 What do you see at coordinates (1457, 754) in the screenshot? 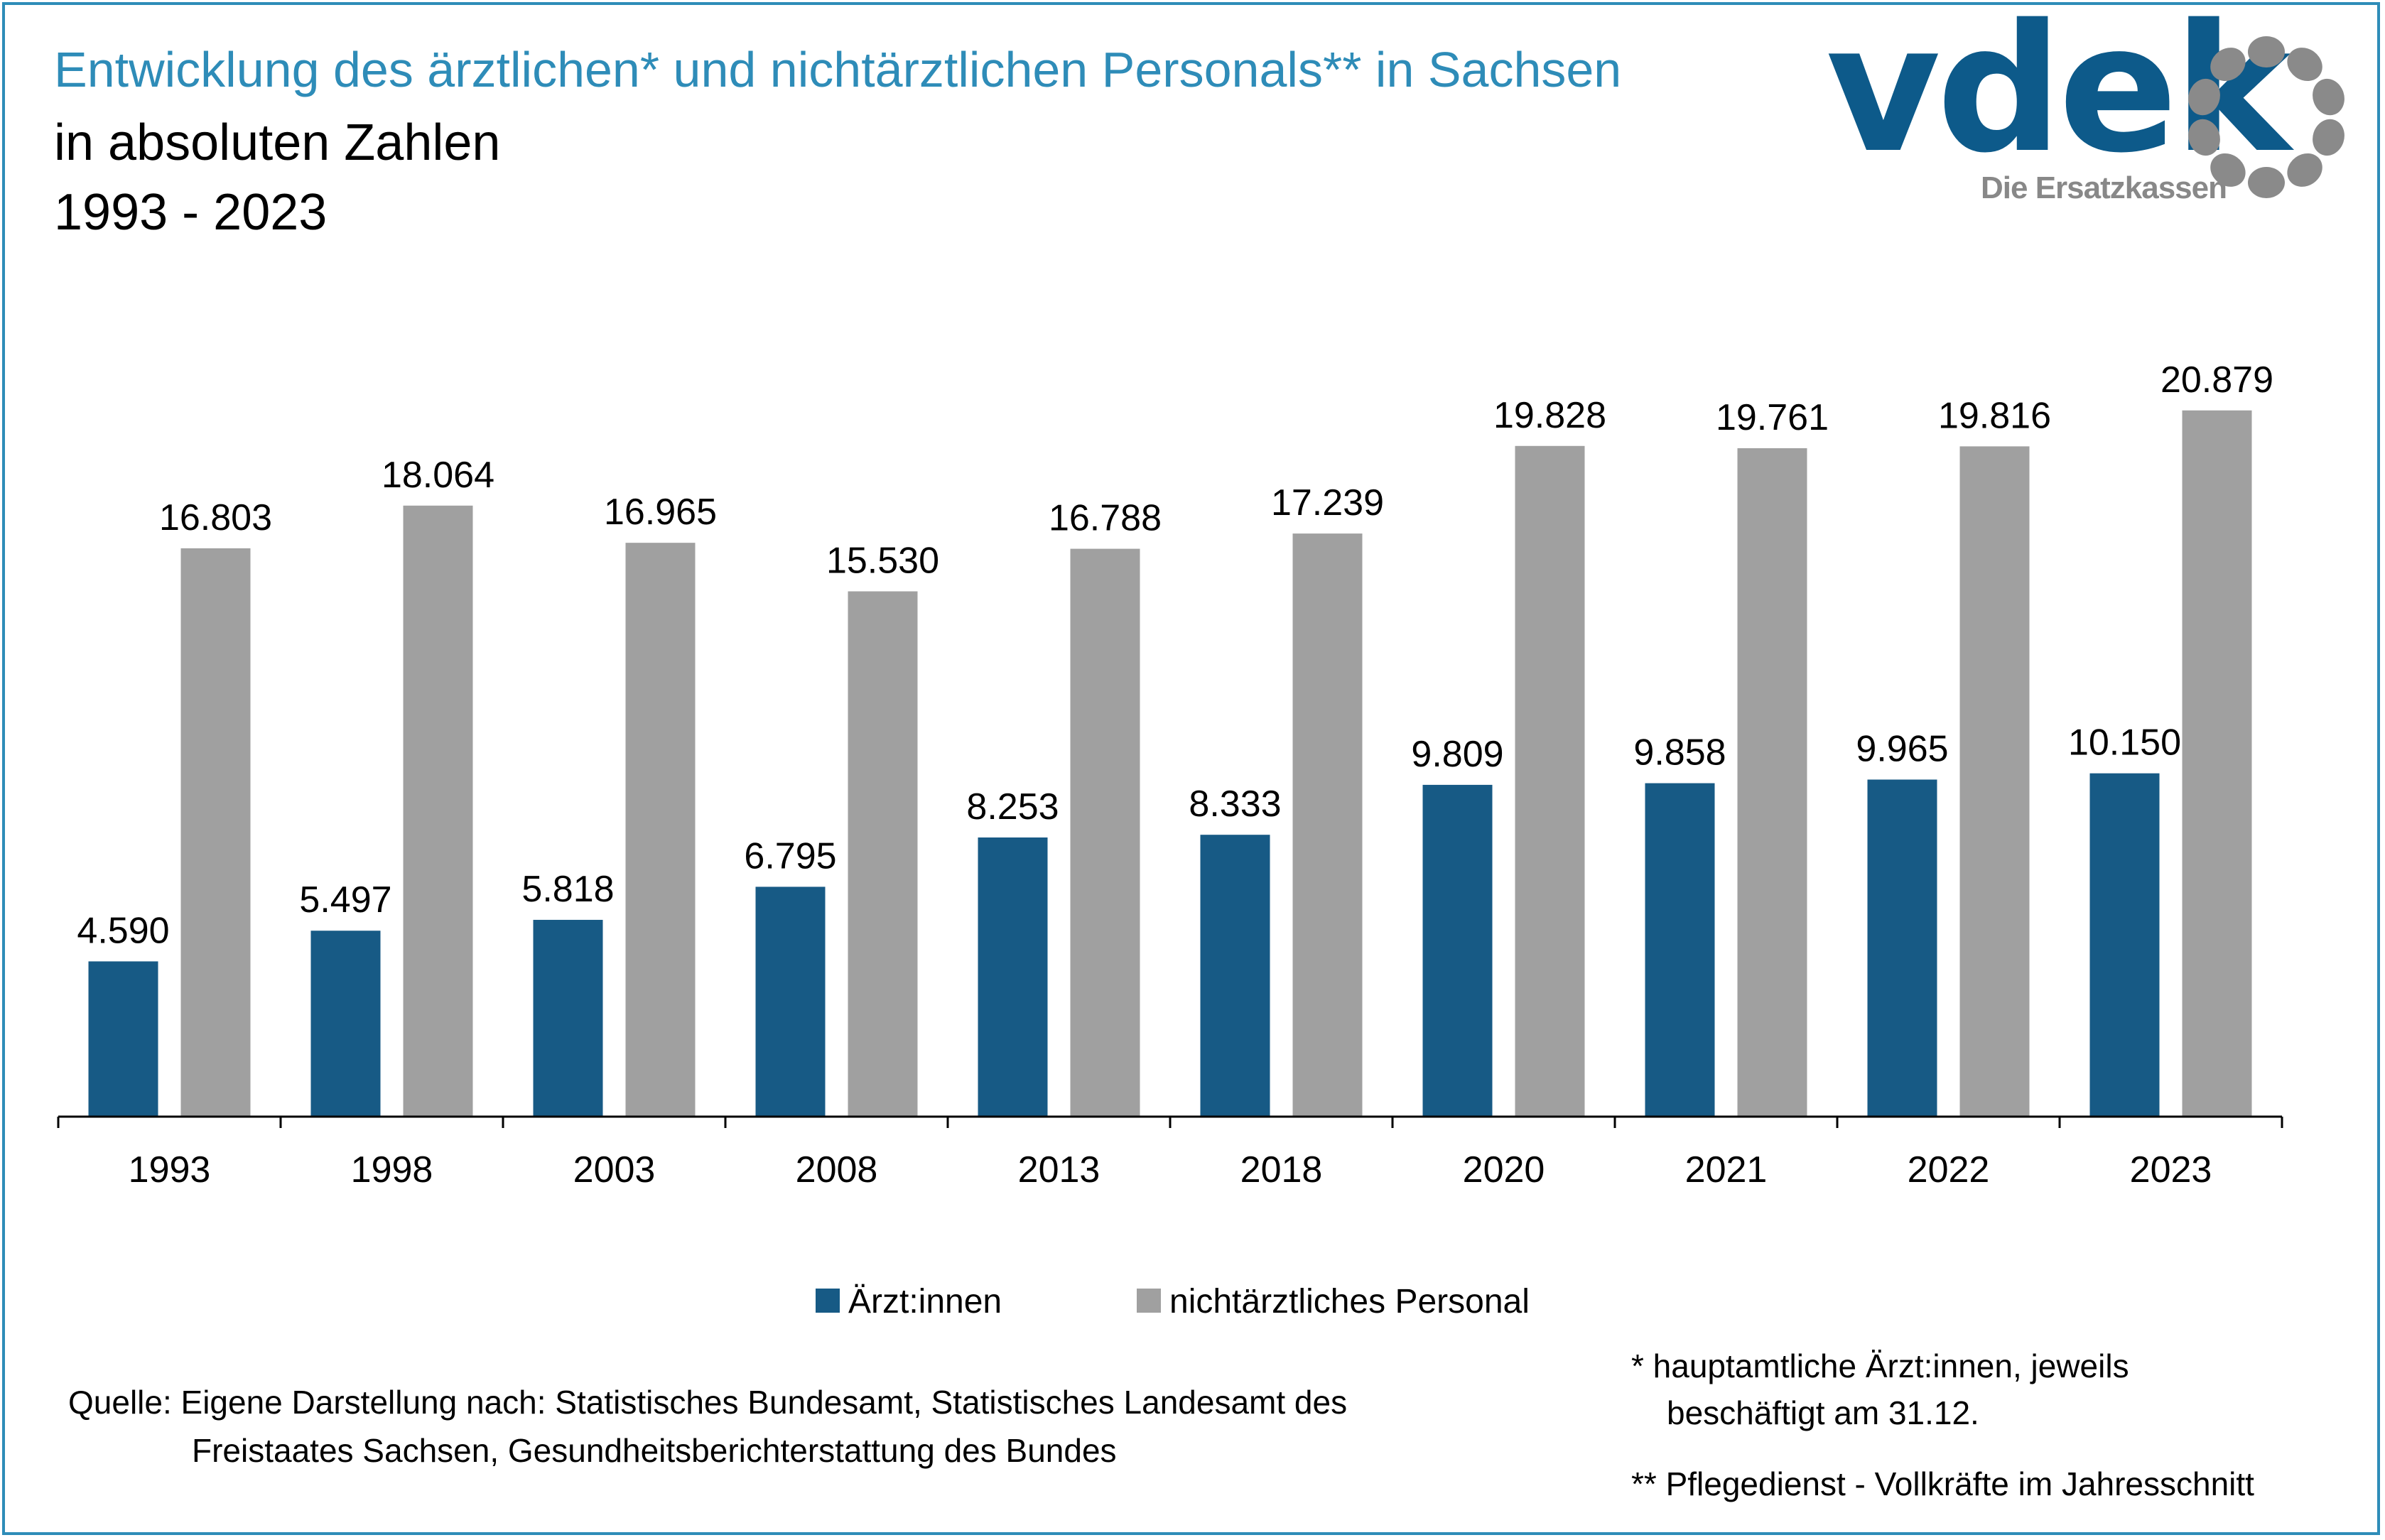
I see `data-label-aerzte-2020: 9.809` at bounding box center [1457, 754].